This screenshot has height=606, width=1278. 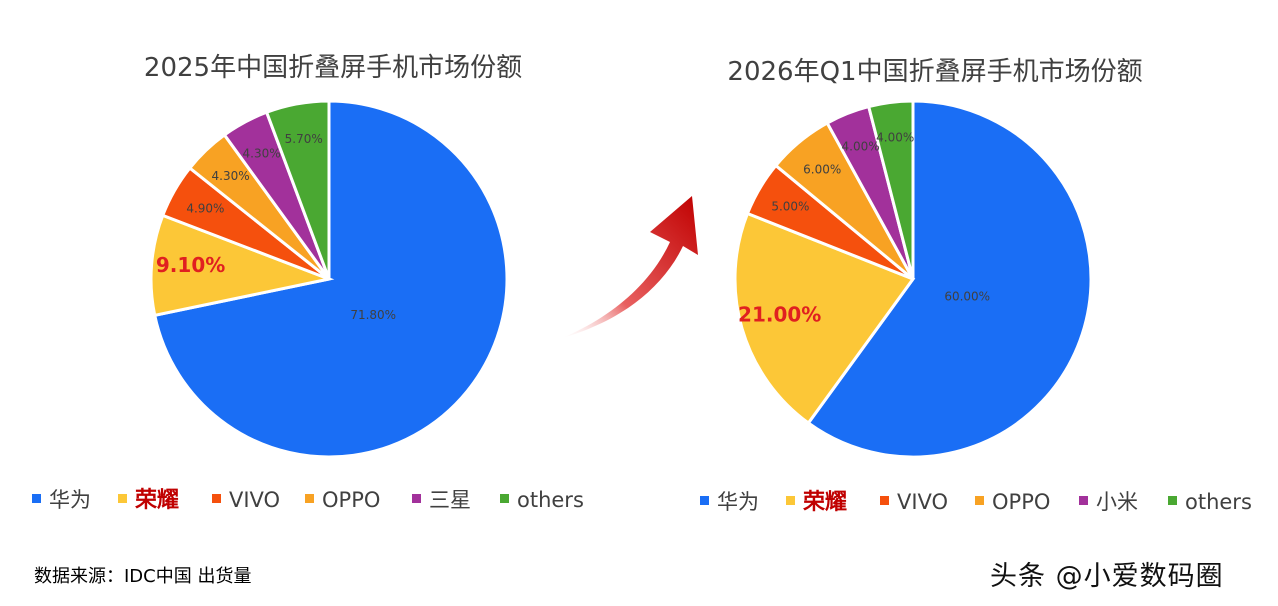 I want to click on pie-label-2025-4: 4.30%, so click(x=262, y=154).